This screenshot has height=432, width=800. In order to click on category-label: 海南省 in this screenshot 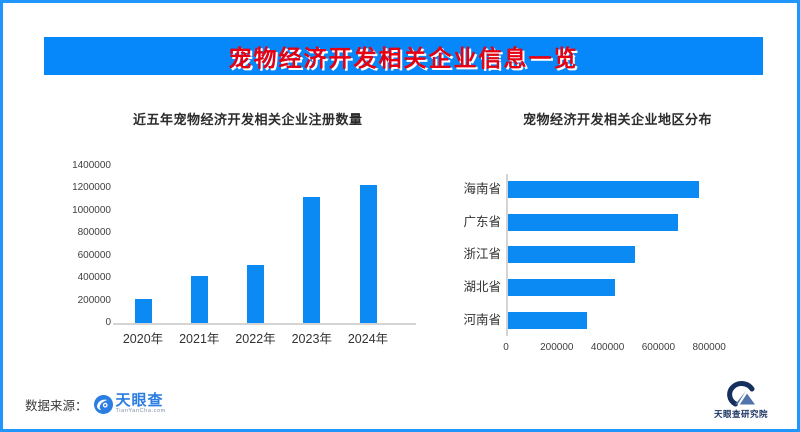, I will do `click(482, 189)`.